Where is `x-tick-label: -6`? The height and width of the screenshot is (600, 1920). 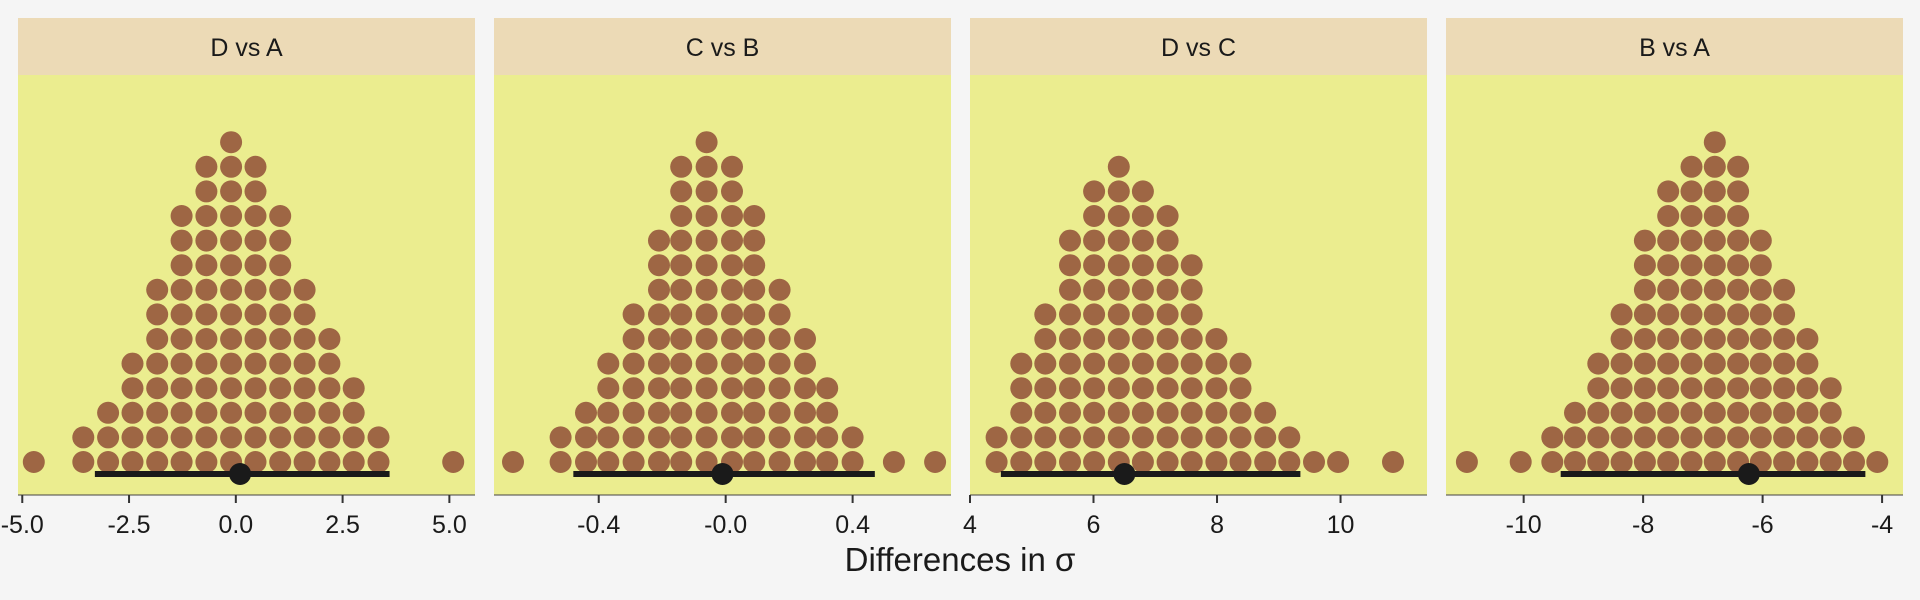
x-tick-label: -6 is located at coordinates (1762, 525).